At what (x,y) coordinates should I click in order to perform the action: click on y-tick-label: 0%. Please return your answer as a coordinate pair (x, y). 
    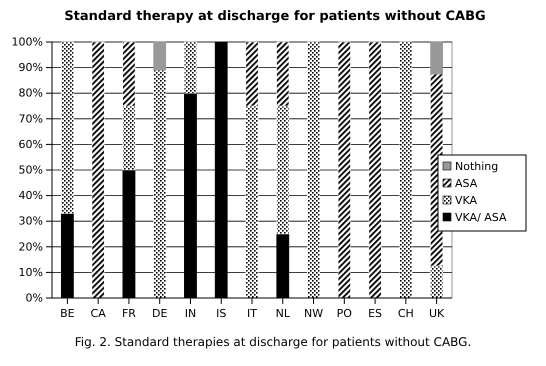
    Looking at the image, I should click on (34, 298).